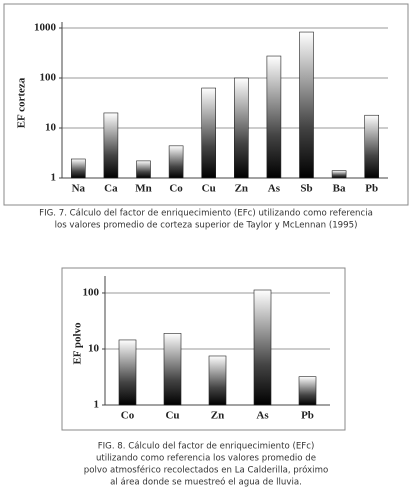 Image resolution: width=412 pixels, height=503 pixels. Describe the element at coordinates (78, 343) in the screenshot. I see `y-axis-label: EF polvo` at that location.